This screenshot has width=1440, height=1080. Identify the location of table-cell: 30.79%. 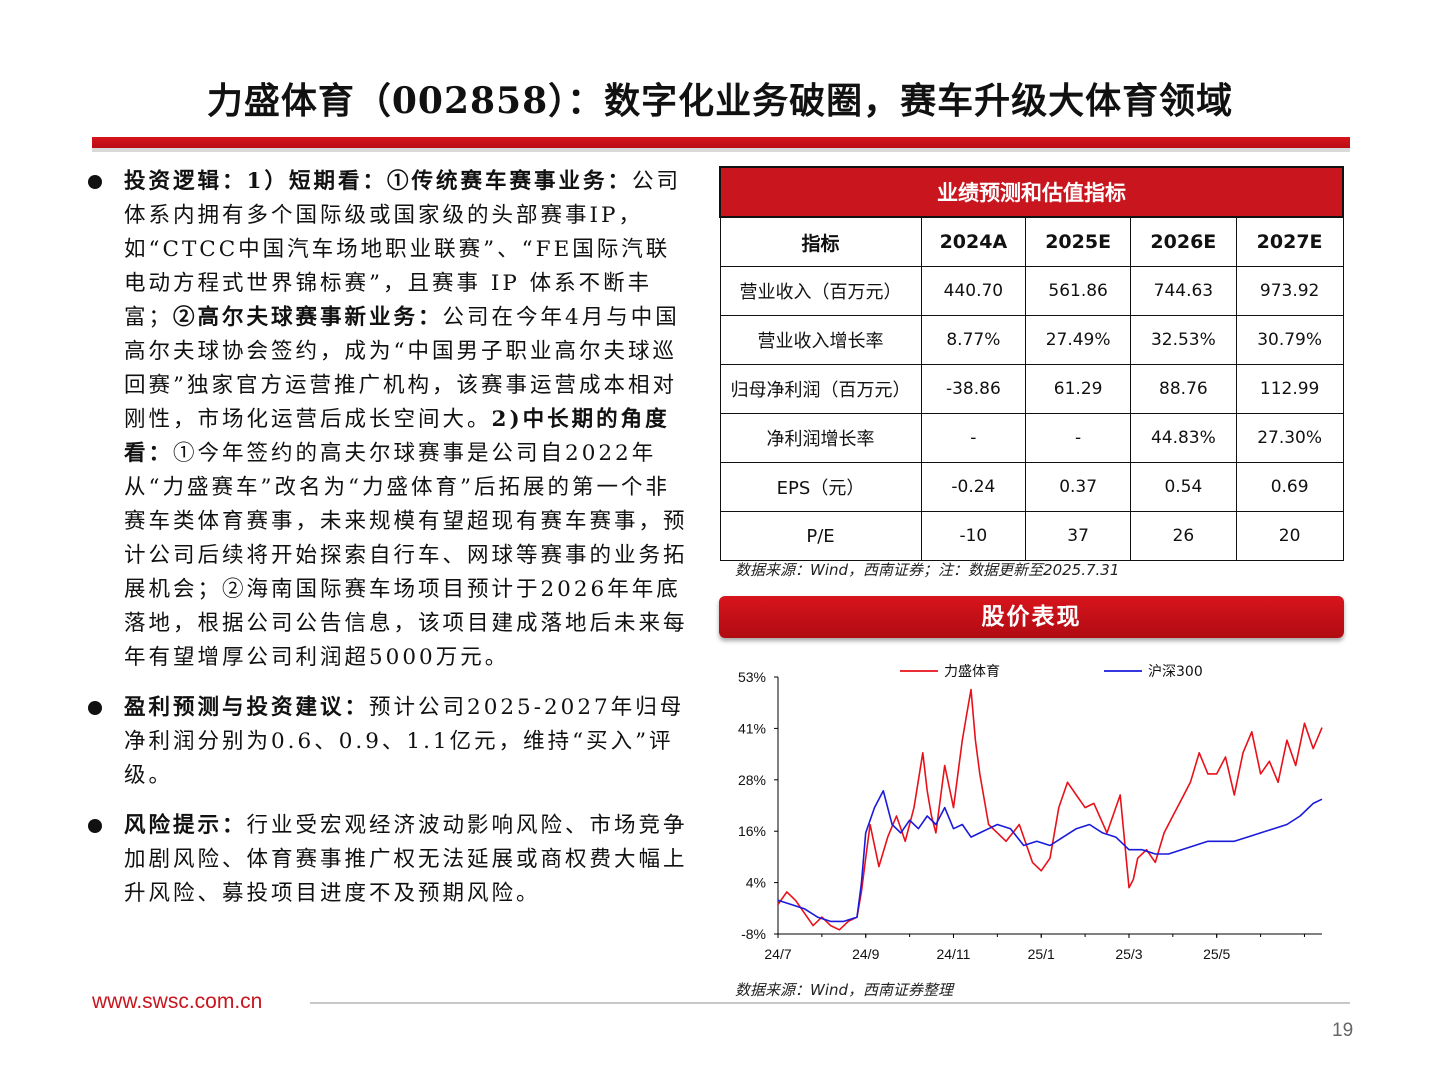
(1289, 340).